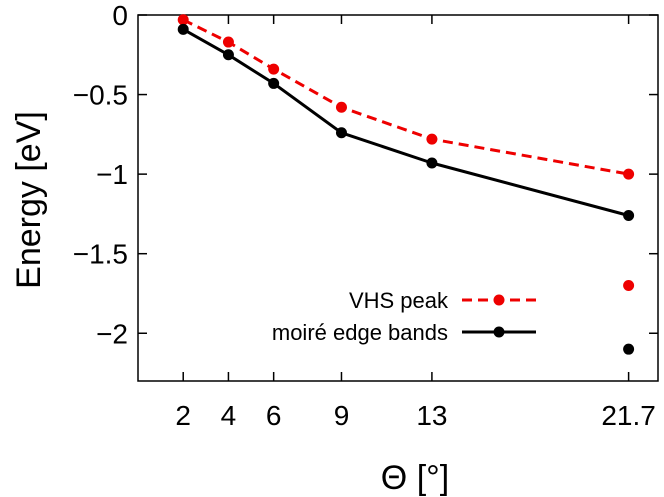 The width and height of the screenshot is (664, 497). I want to click on series-1-extra-point, so click(629, 349).